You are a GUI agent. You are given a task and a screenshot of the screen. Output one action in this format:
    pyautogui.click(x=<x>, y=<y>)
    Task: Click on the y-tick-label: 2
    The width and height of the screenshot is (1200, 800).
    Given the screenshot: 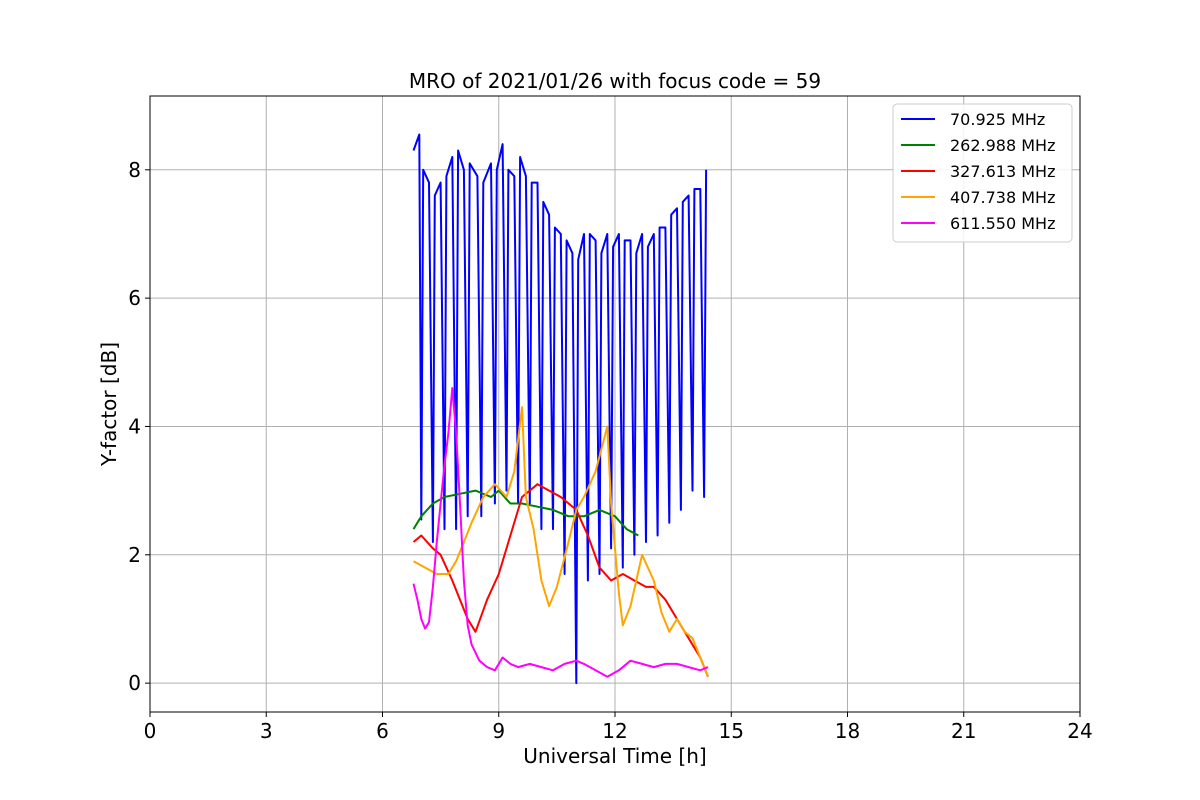 What is the action you would take?
    pyautogui.click(x=134, y=555)
    